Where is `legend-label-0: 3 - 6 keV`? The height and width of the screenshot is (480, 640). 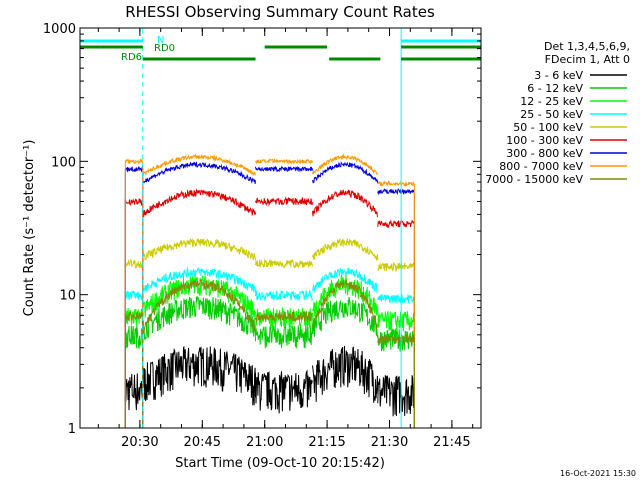 legend-label-0: 3 - 6 keV is located at coordinates (558, 75).